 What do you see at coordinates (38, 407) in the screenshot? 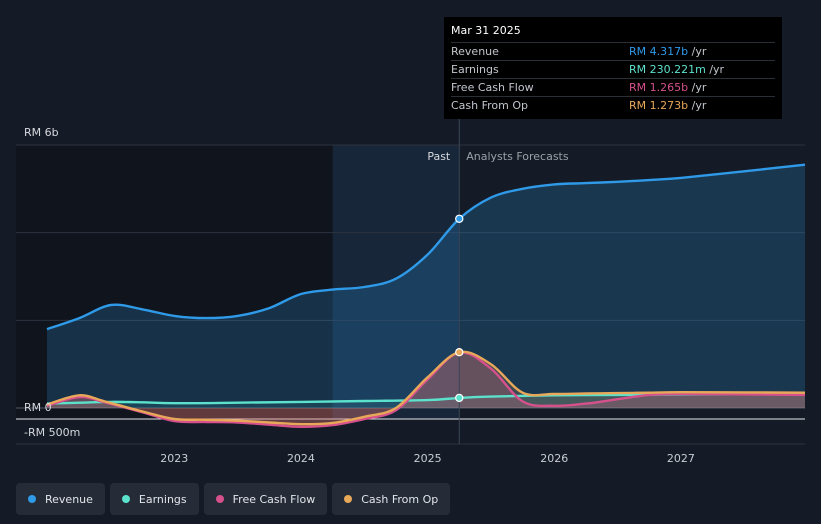
I see `y-label-zero: RM 0` at bounding box center [38, 407].